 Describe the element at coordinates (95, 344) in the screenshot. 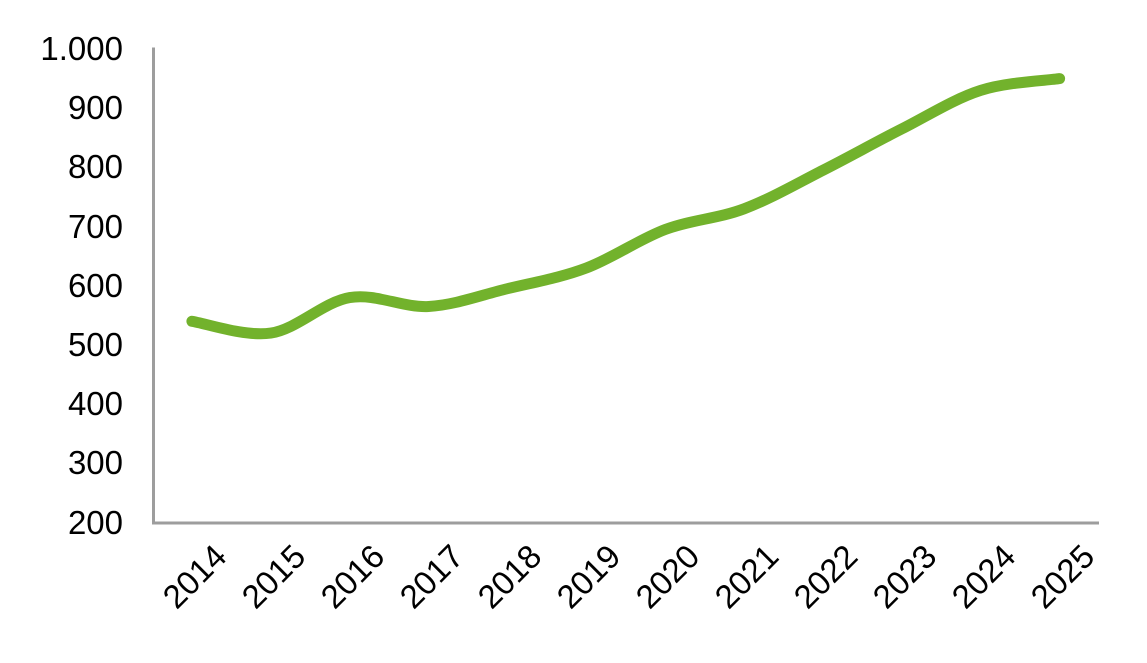

I see `y-tick-label: 500` at that location.